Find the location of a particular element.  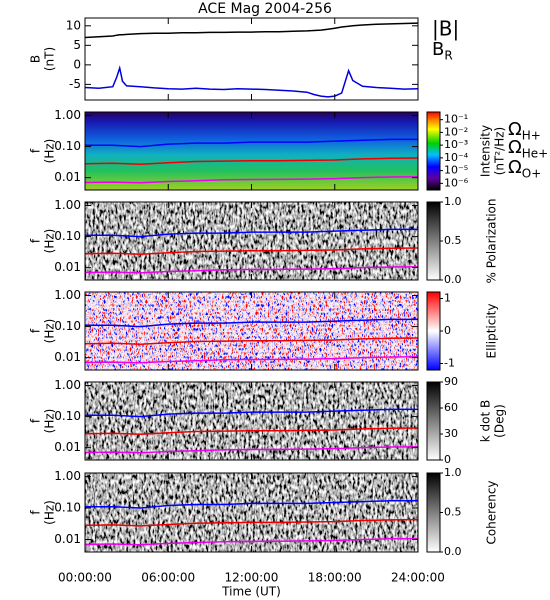

x-tick-label: 18:00:00 is located at coordinates (335, 578).